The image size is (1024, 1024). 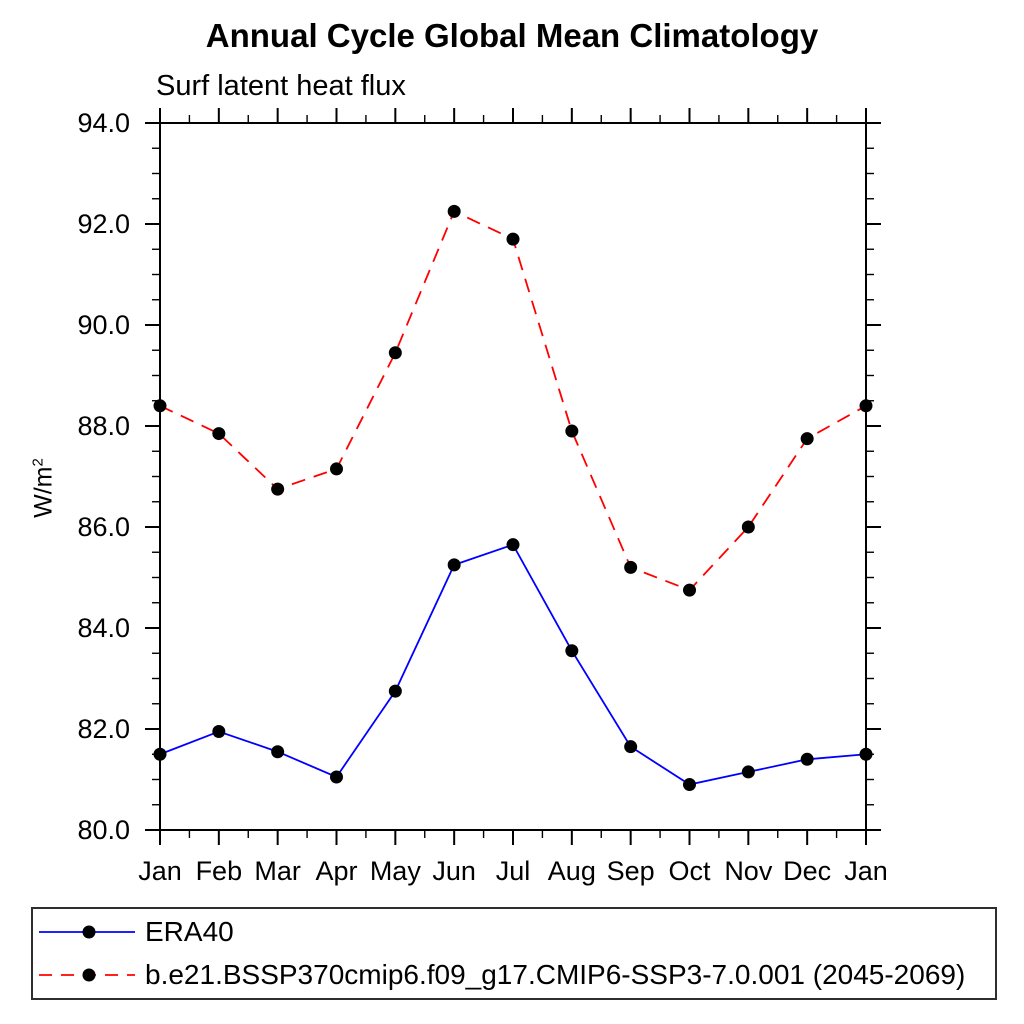 I want to click on legend-item-era40: ERA40, so click(x=516, y=932).